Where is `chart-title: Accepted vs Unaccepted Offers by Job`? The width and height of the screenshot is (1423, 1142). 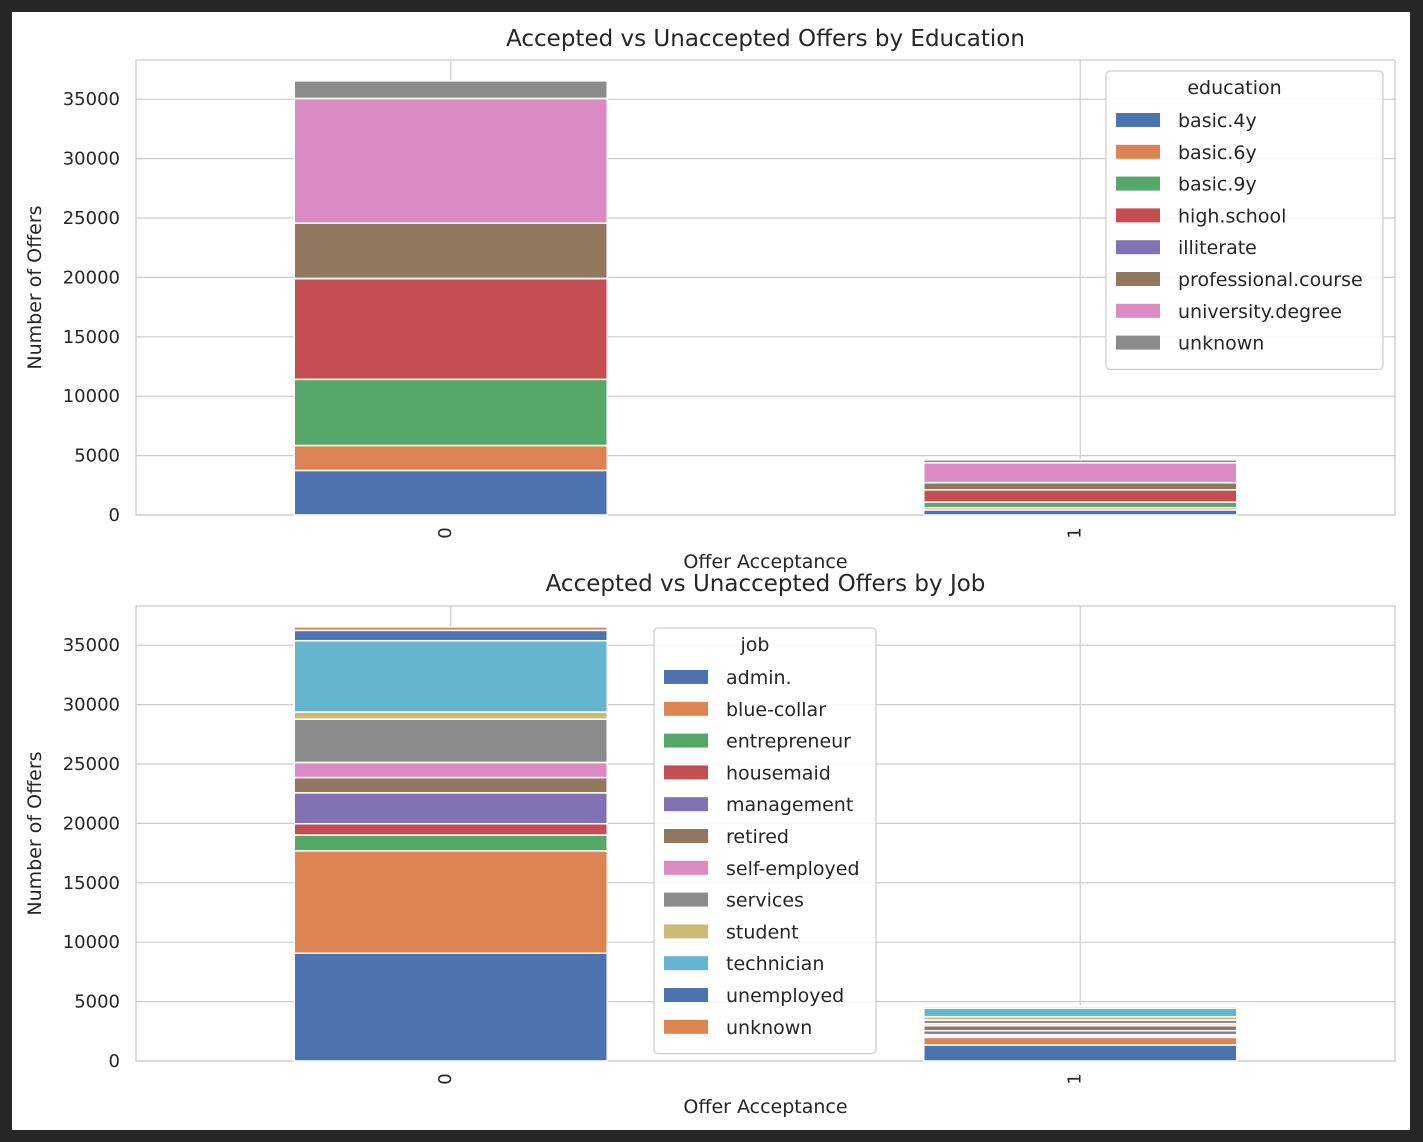 chart-title: Accepted vs Unaccepted Offers by Job is located at coordinates (766, 584).